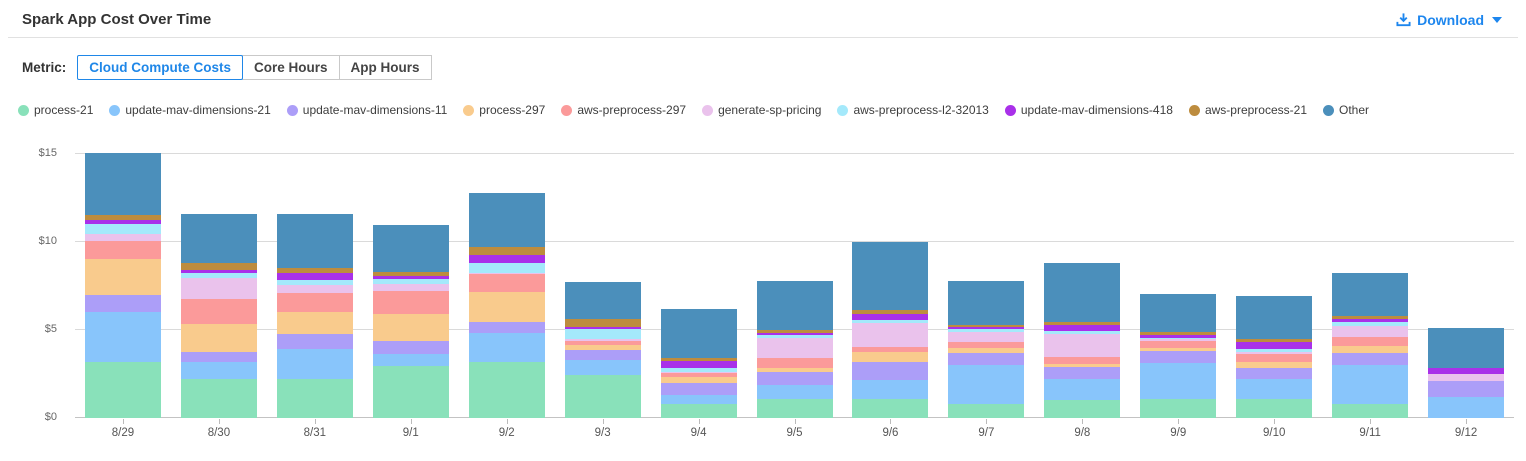 The image size is (1526, 461). Describe the element at coordinates (366, 110) in the screenshot. I see `legend-item-update-mav-dimensions-11: update-mav-dimensions-11` at that location.